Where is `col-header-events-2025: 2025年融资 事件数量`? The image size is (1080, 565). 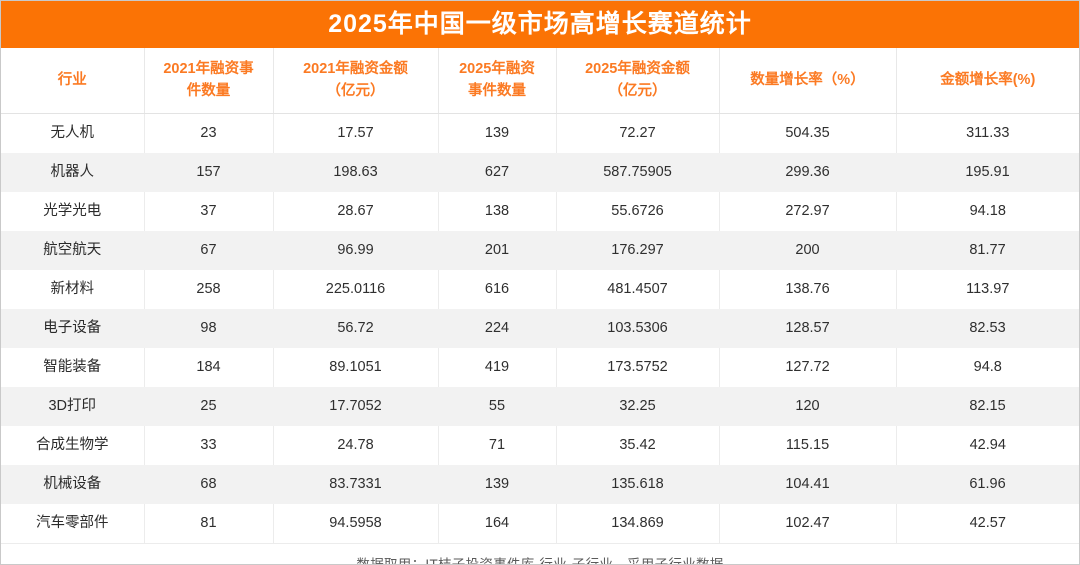 col-header-events-2025: 2025年融资 事件数量 is located at coordinates (497, 81).